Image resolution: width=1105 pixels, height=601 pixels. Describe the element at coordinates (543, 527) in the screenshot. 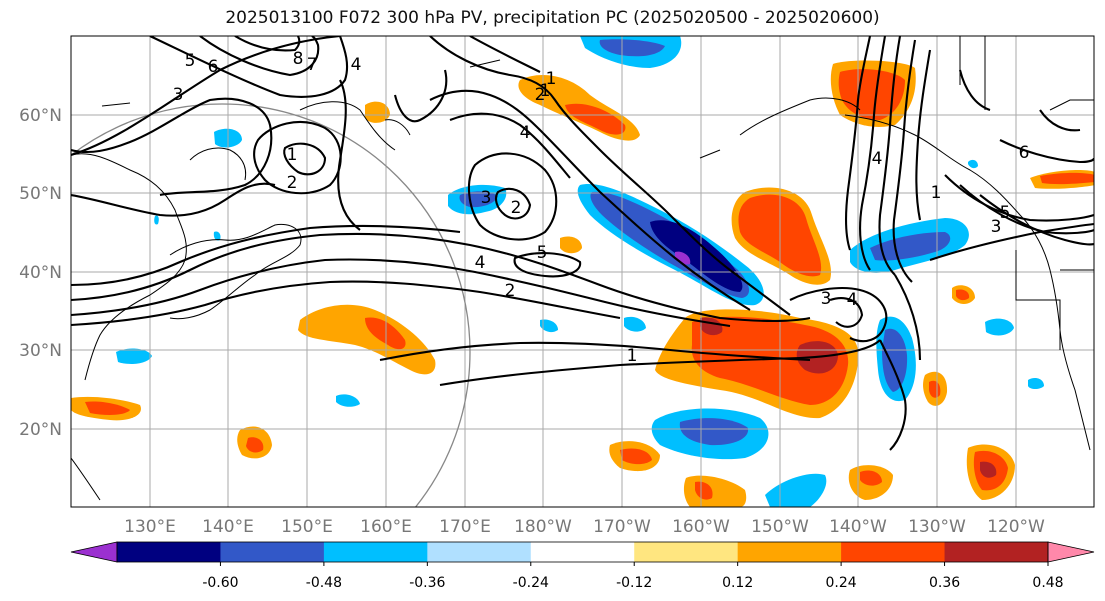

I see `lon-label: 180°W` at that location.